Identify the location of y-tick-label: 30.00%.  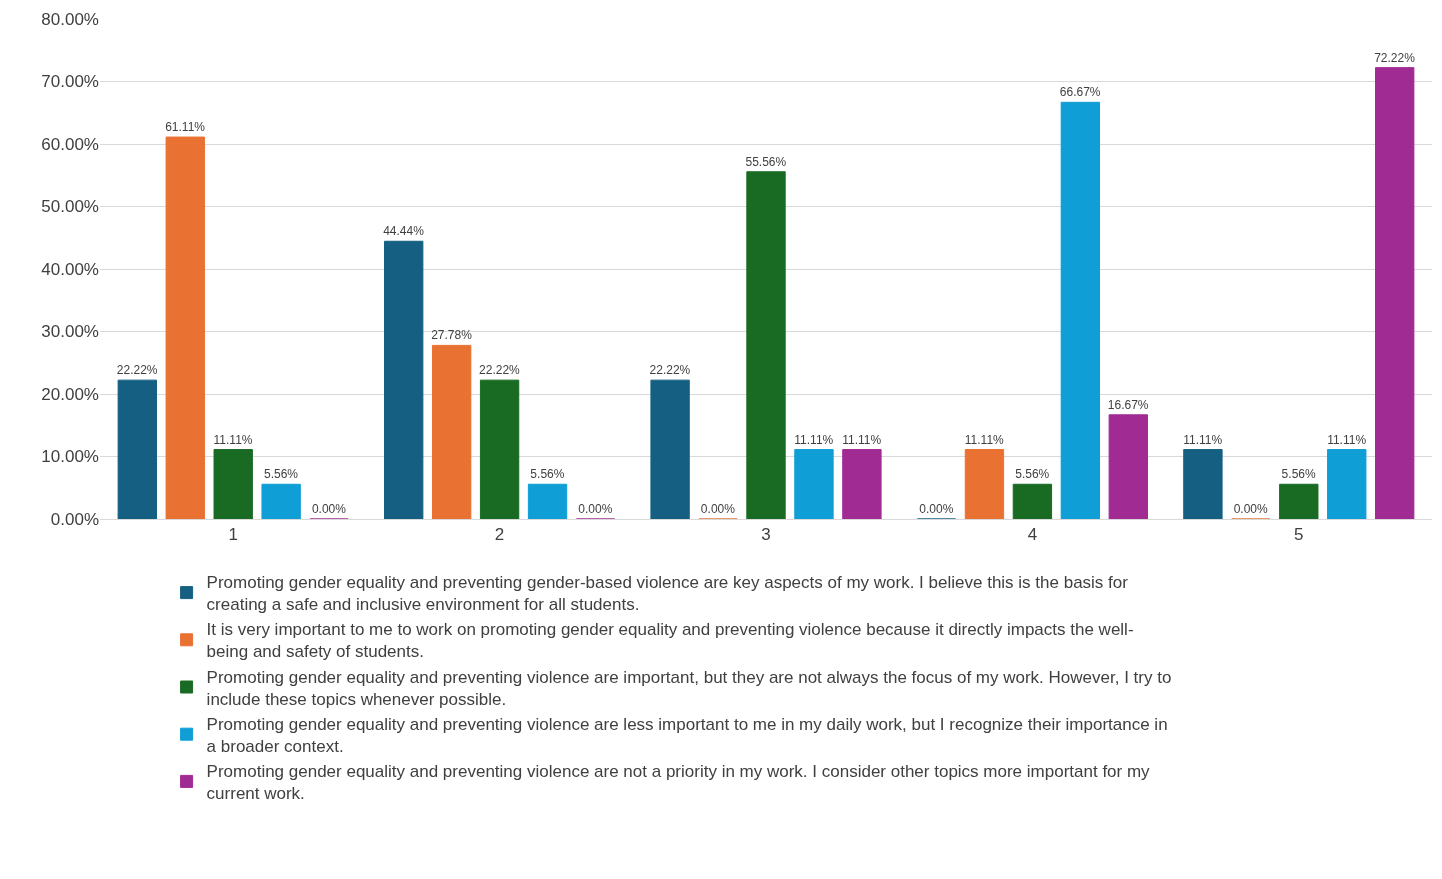
(70, 332).